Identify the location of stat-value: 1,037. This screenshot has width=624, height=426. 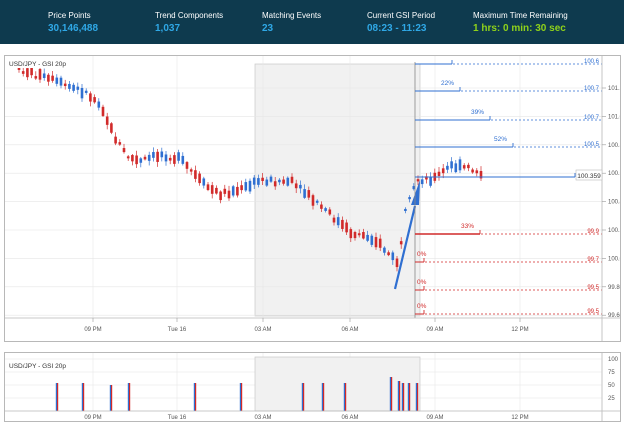
(168, 28).